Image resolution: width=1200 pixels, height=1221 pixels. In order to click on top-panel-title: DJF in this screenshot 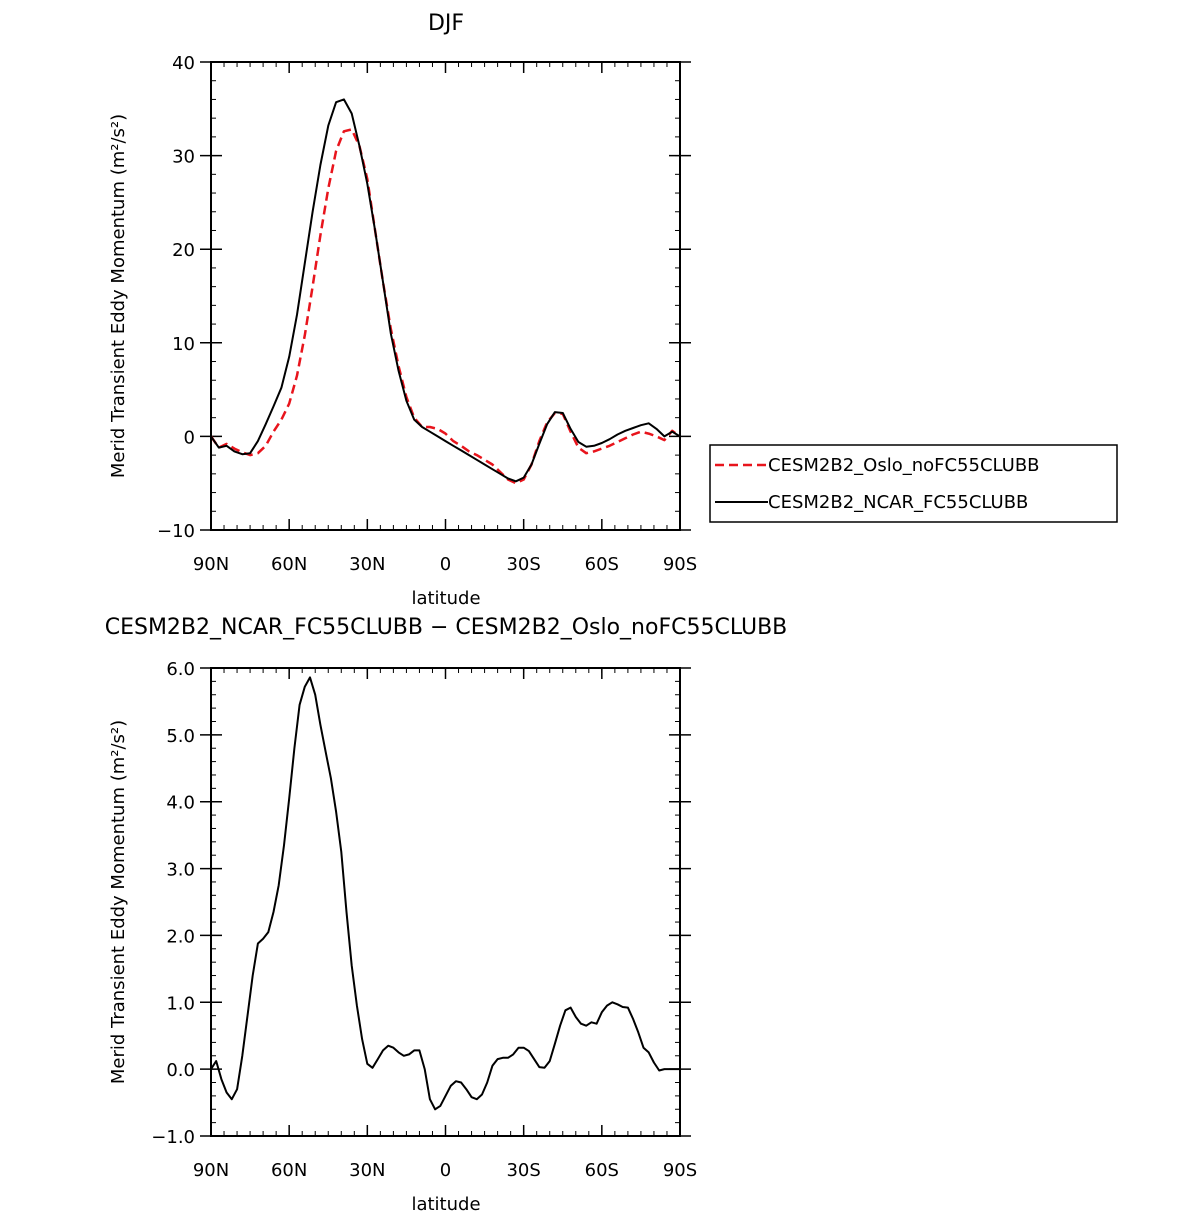, I will do `click(446, 23)`.